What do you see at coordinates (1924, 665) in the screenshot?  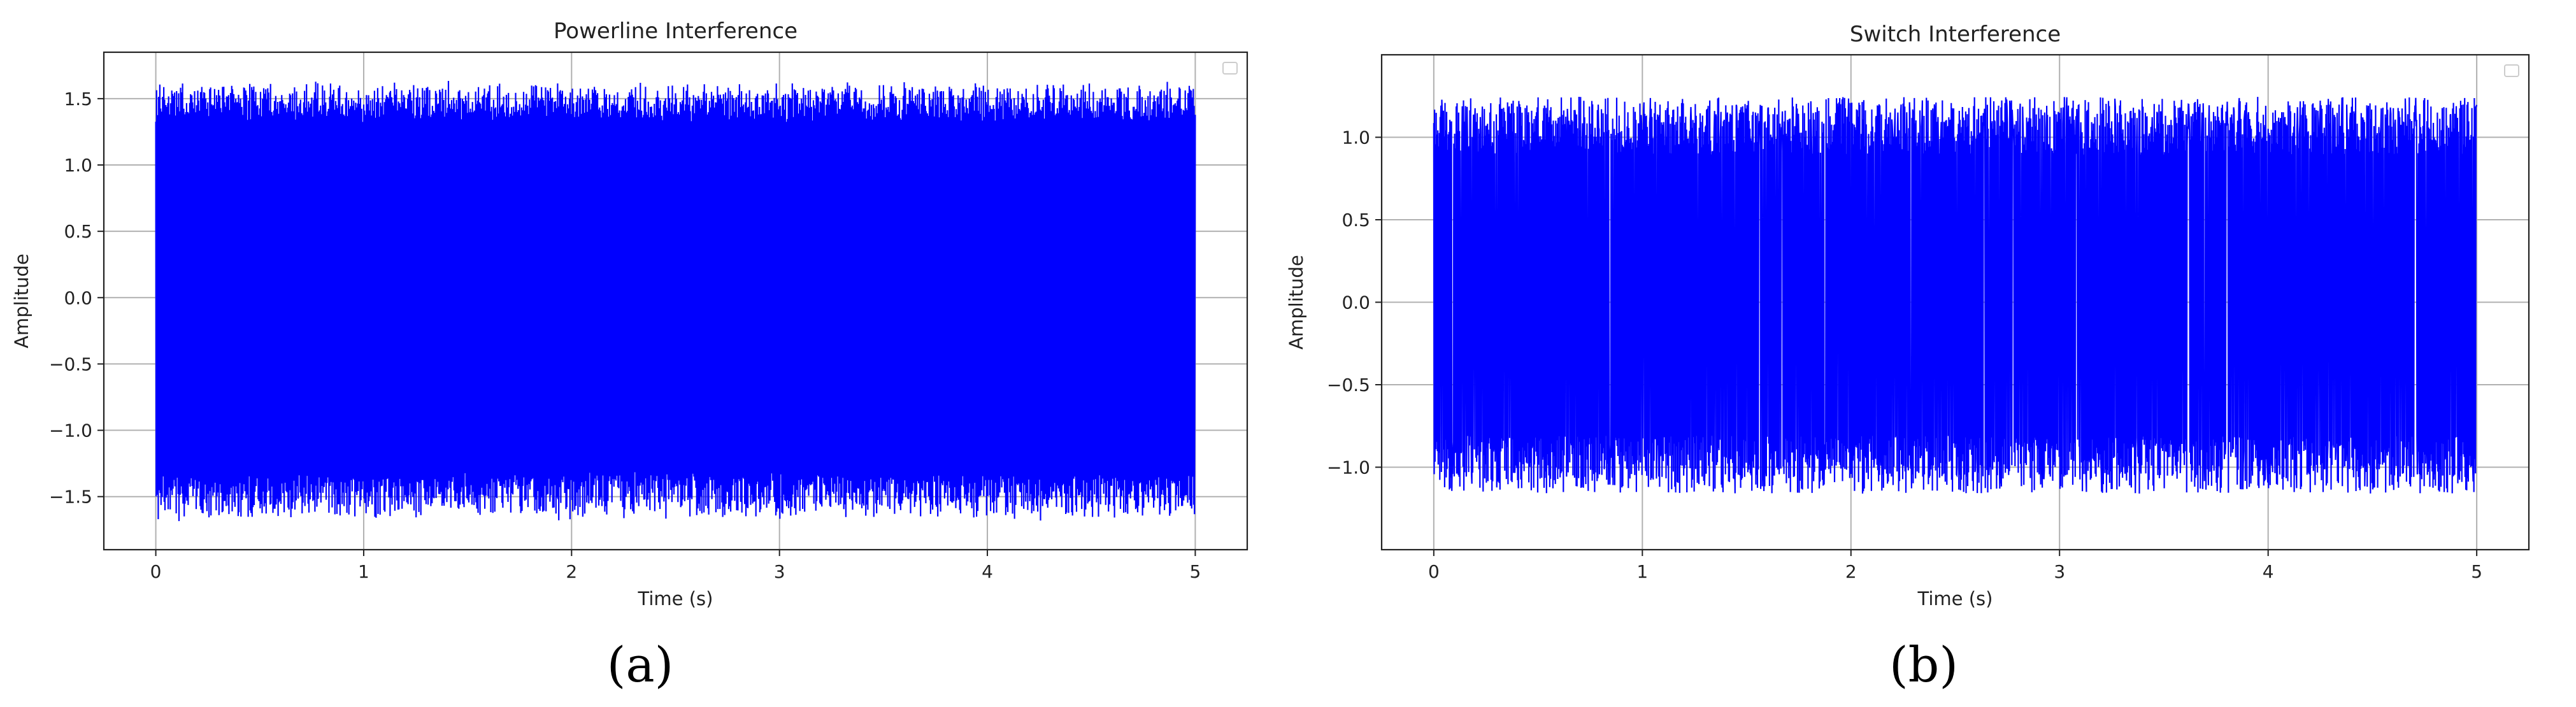 I see `panel-label: (b)` at bounding box center [1924, 665].